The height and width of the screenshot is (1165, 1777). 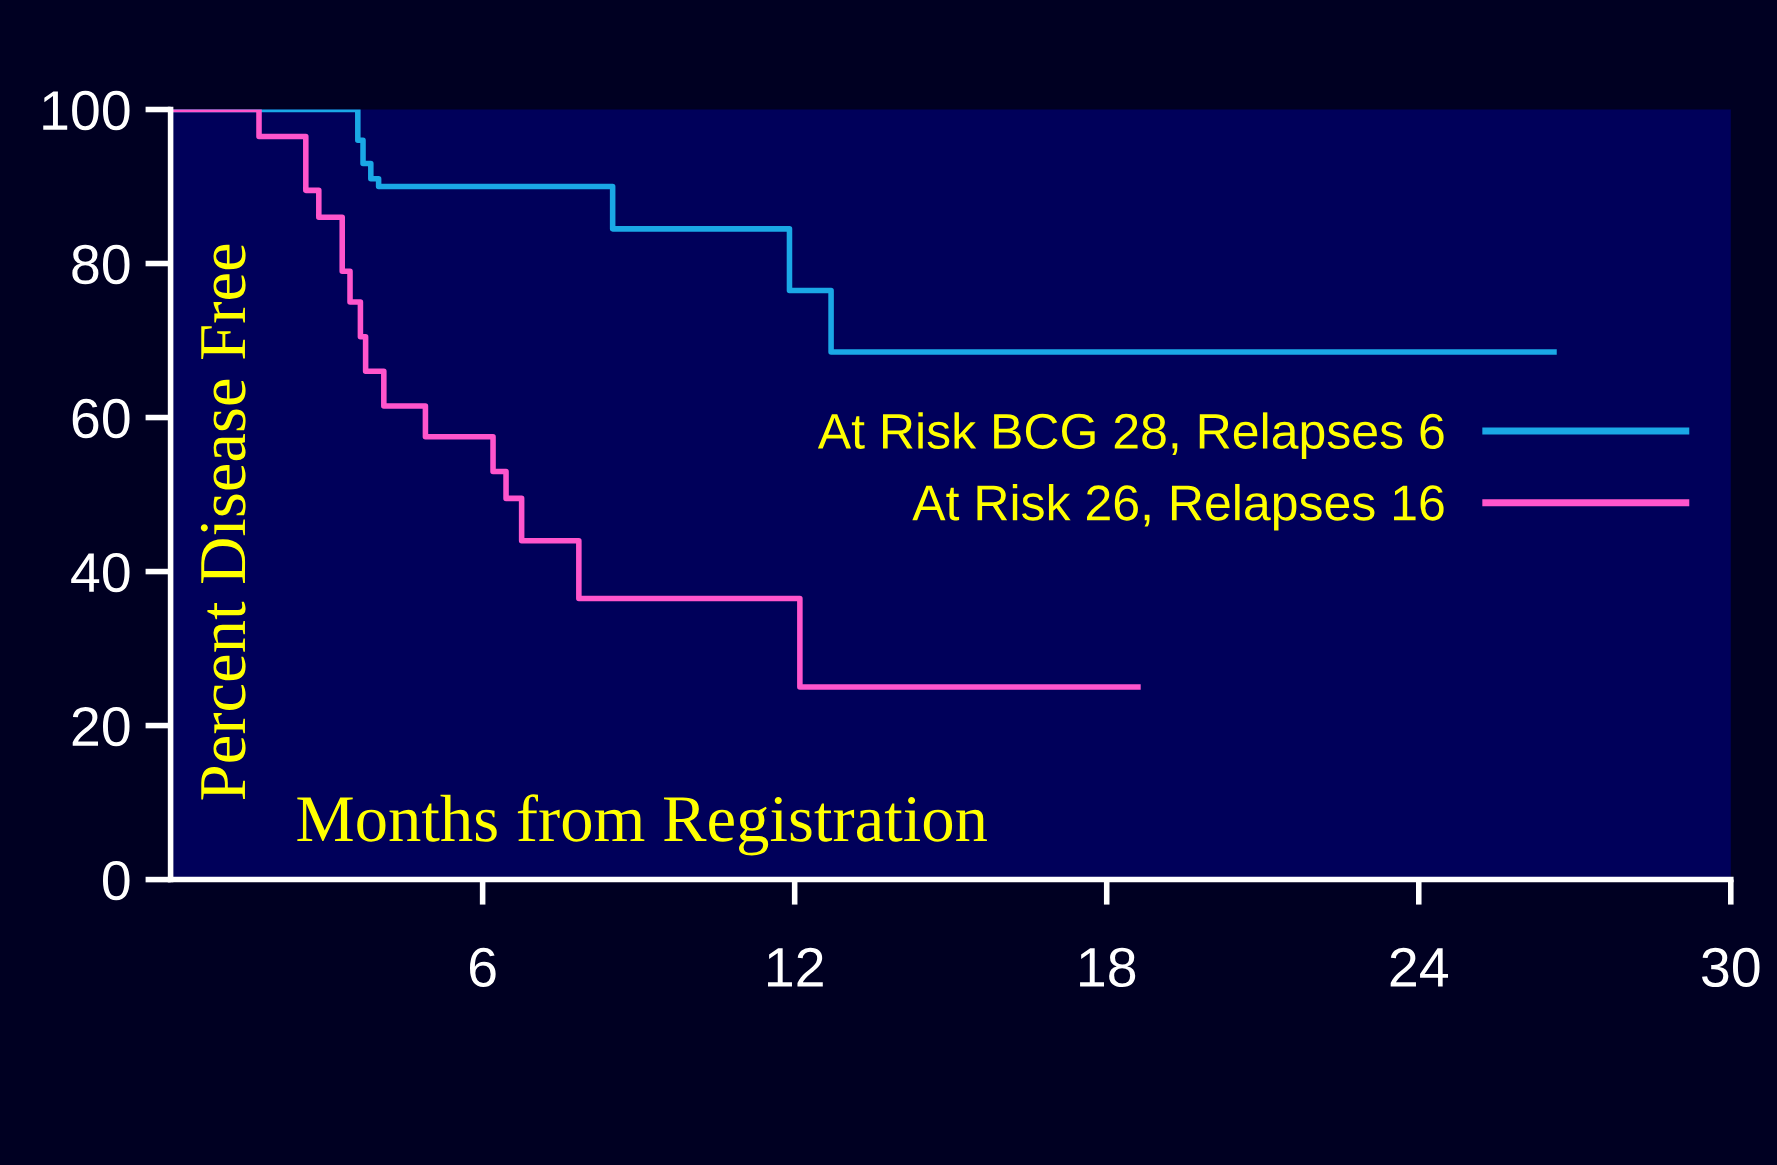 What do you see at coordinates (116, 880) in the screenshot?
I see `y-tick-label: 0` at bounding box center [116, 880].